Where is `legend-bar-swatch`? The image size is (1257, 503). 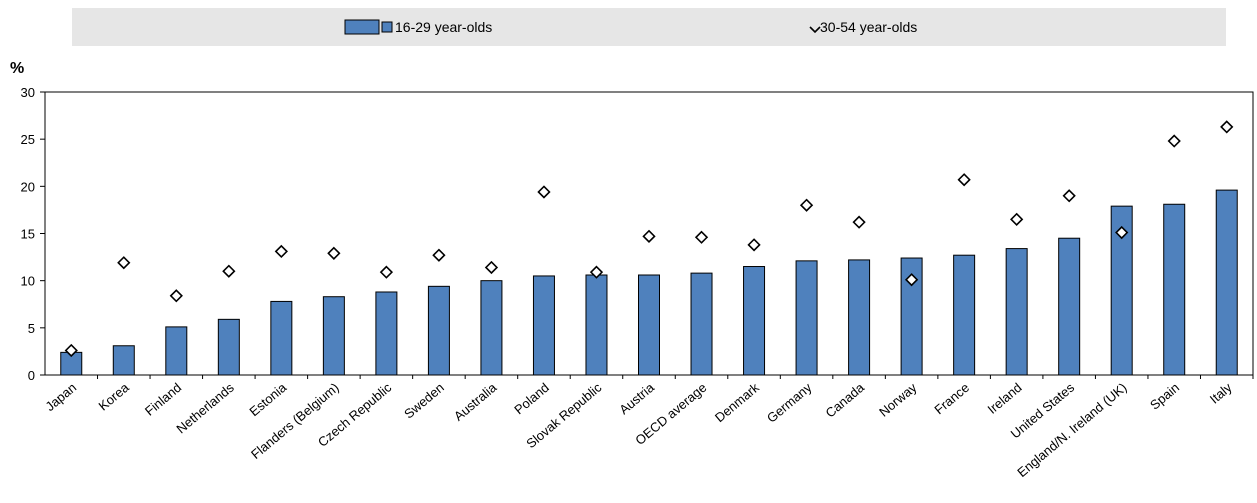 legend-bar-swatch is located at coordinates (362, 27).